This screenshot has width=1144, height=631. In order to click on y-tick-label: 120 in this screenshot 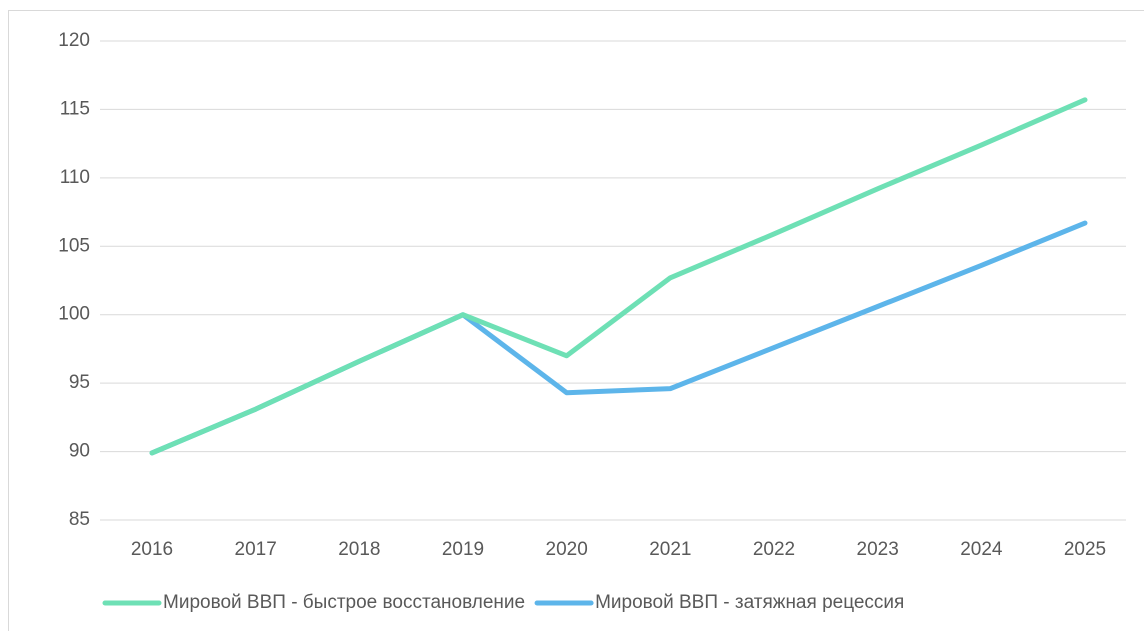, I will do `click(74, 40)`.